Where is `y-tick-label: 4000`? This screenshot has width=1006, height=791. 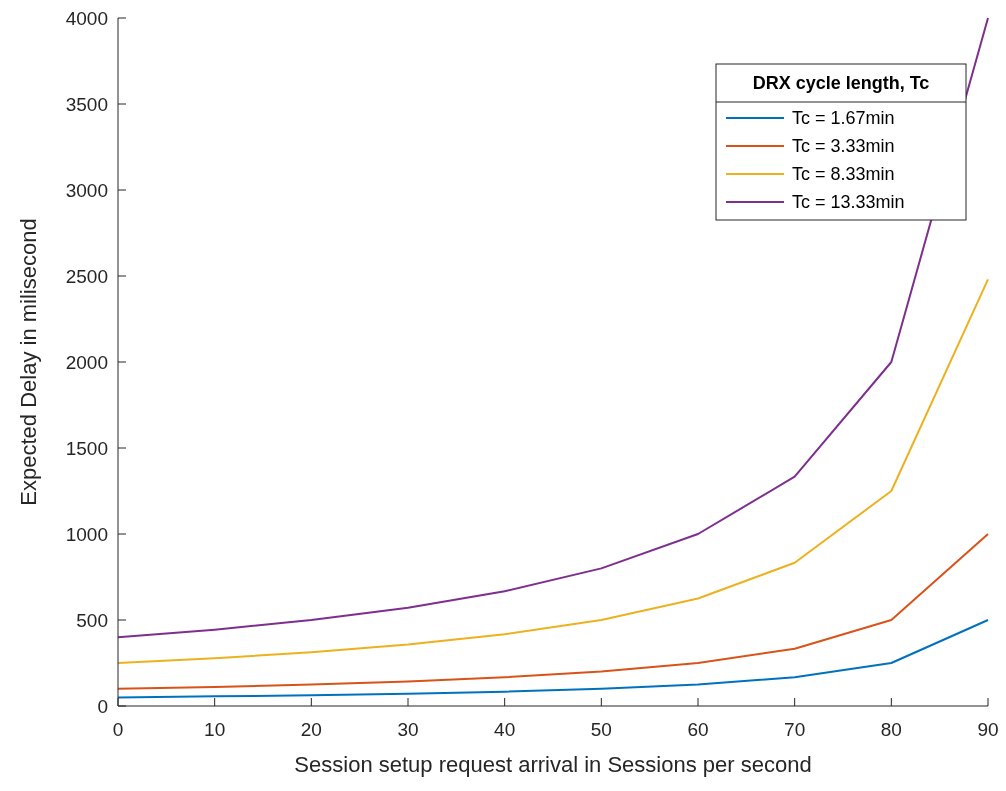 y-tick-label: 4000 is located at coordinates (86, 18).